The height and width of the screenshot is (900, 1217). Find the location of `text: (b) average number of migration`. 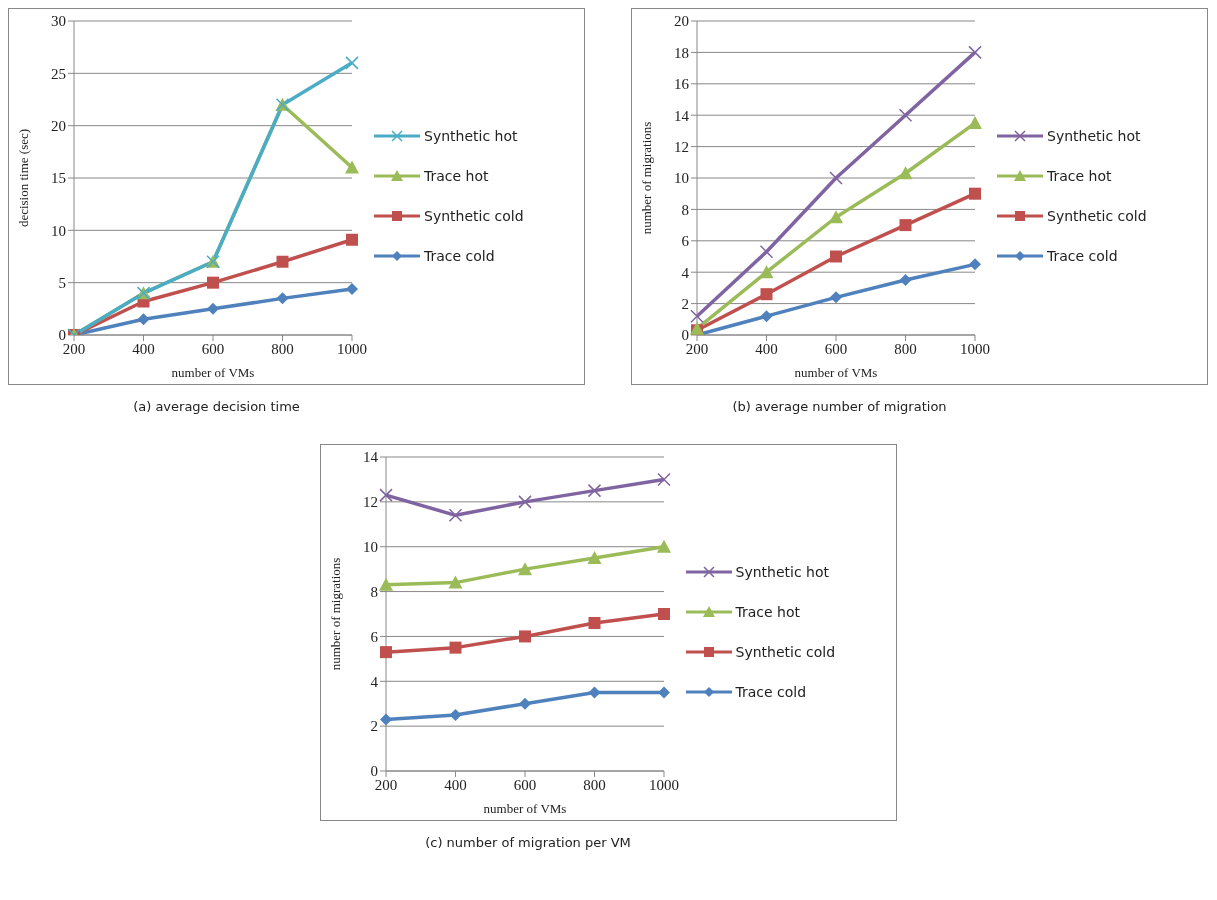

text: (b) average number of migration is located at coordinates (839, 406).